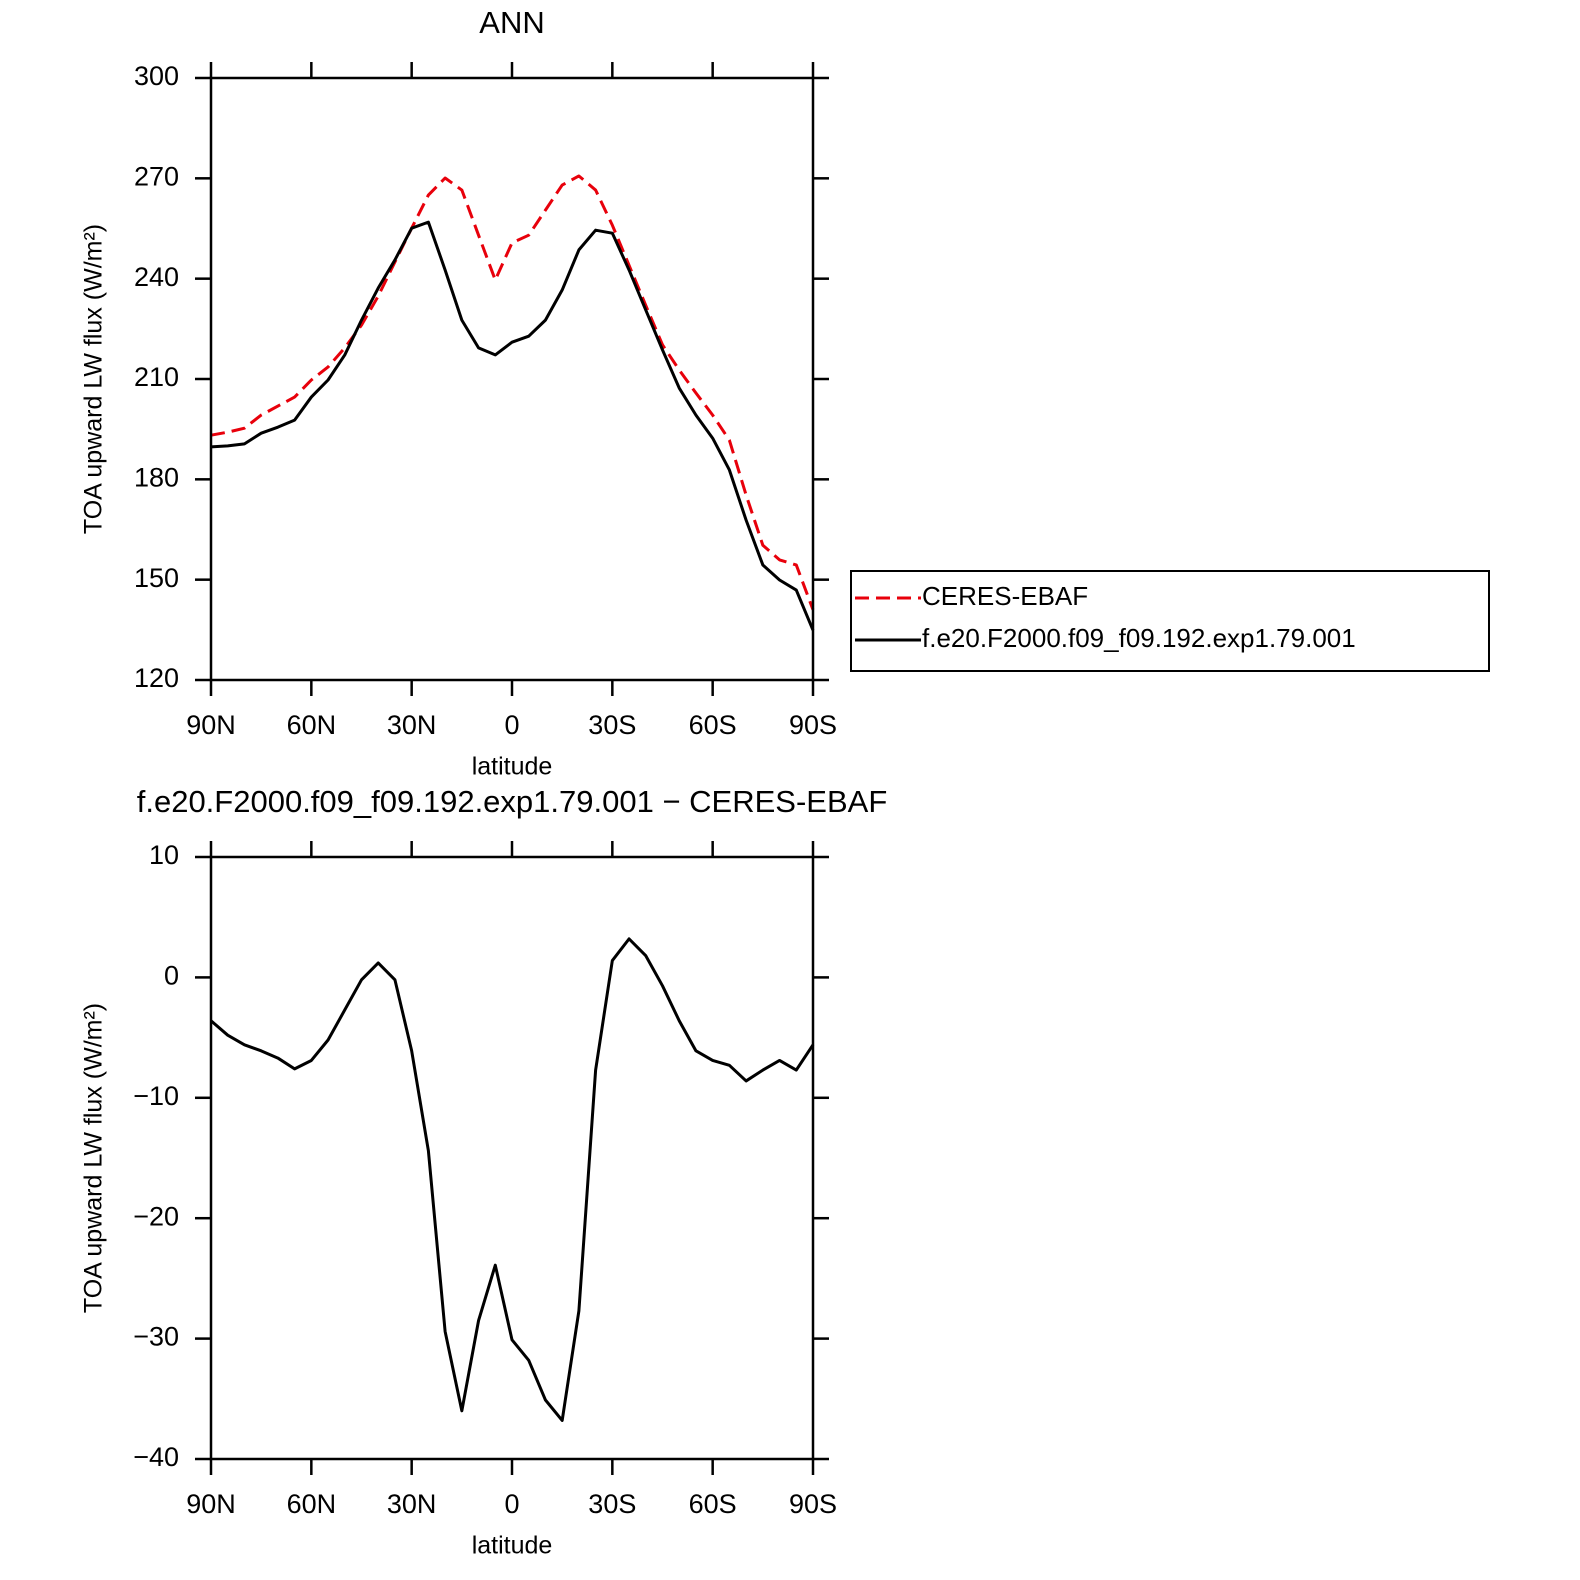  What do you see at coordinates (156, 277) in the screenshot?
I see `y-tick-label: 240` at bounding box center [156, 277].